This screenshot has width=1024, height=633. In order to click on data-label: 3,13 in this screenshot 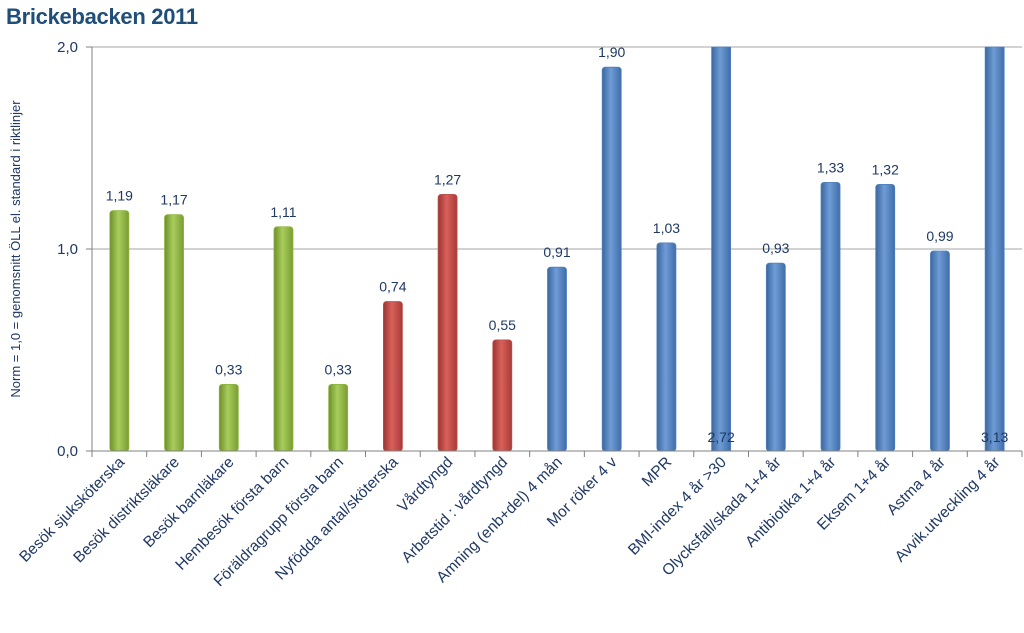, I will do `click(994, 437)`.